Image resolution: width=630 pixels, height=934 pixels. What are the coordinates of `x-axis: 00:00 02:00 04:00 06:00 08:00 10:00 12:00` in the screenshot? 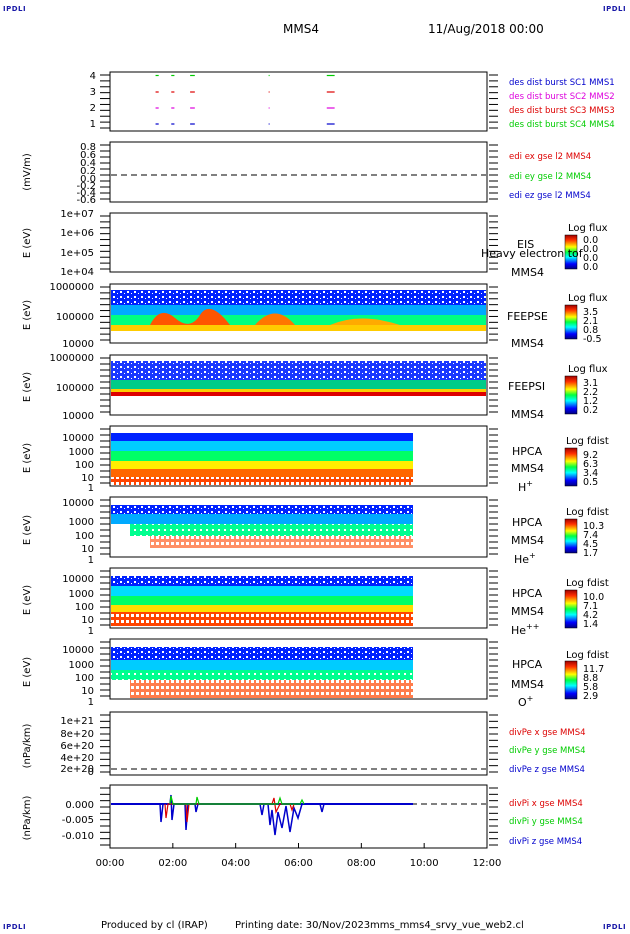 It's located at (299, 856).